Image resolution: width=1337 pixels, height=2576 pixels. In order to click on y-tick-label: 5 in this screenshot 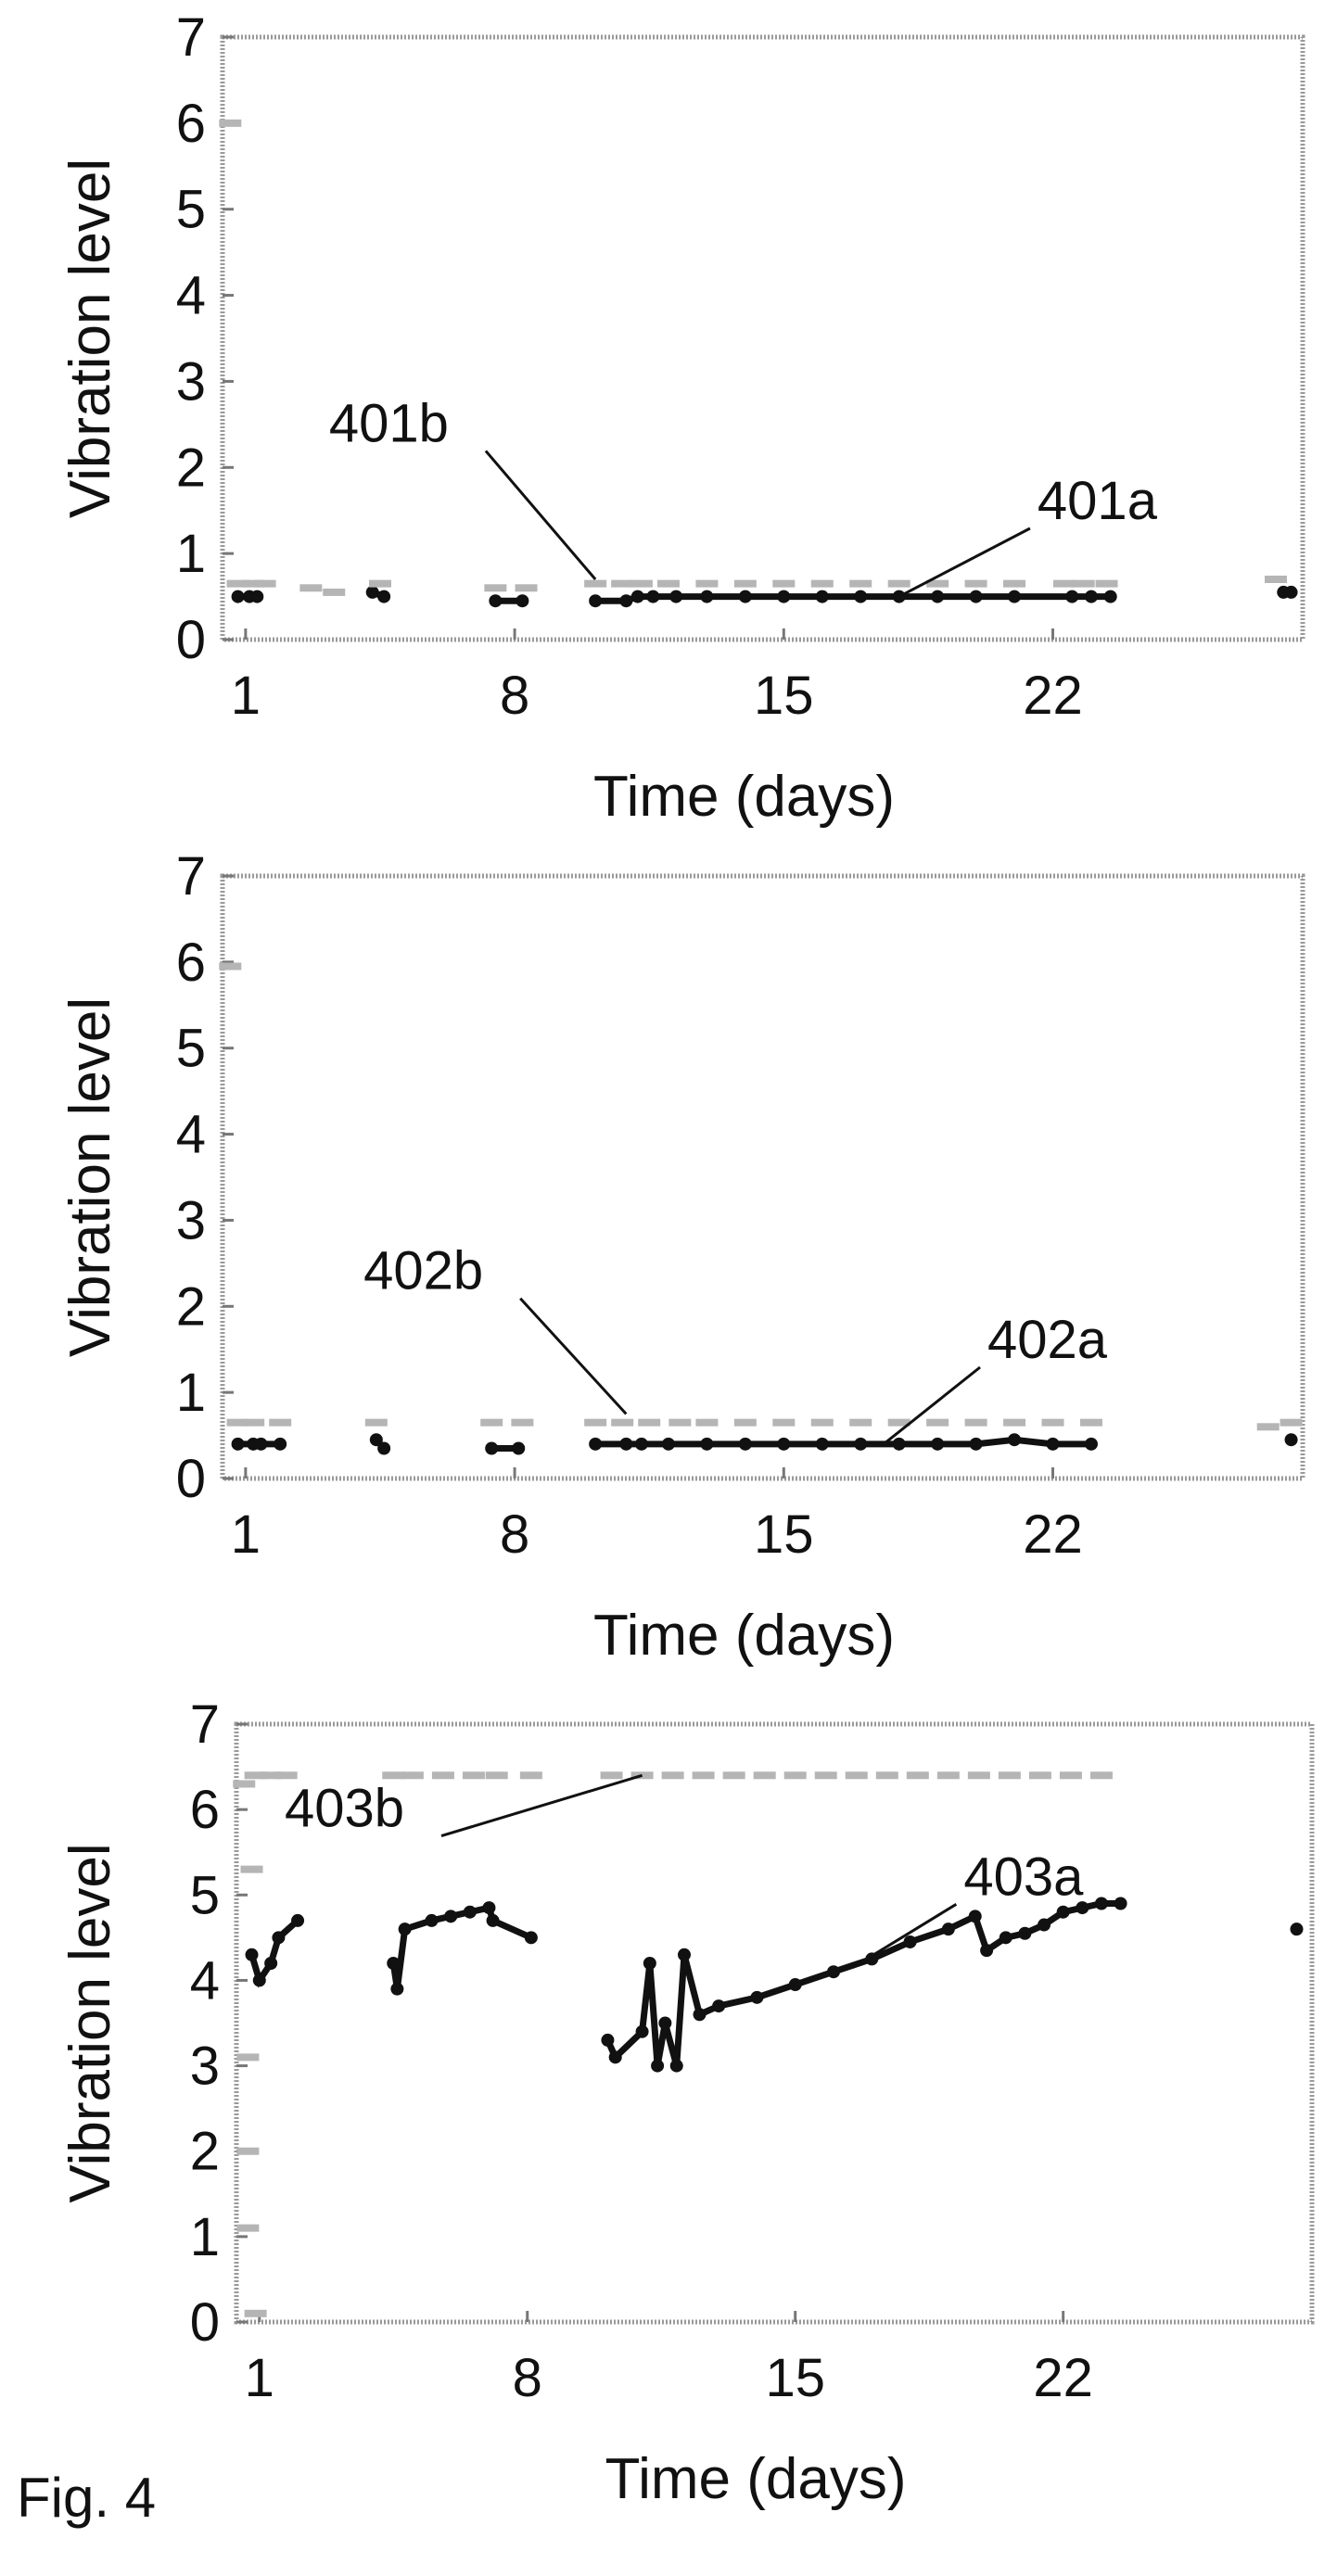, I will do `click(191, 210)`.